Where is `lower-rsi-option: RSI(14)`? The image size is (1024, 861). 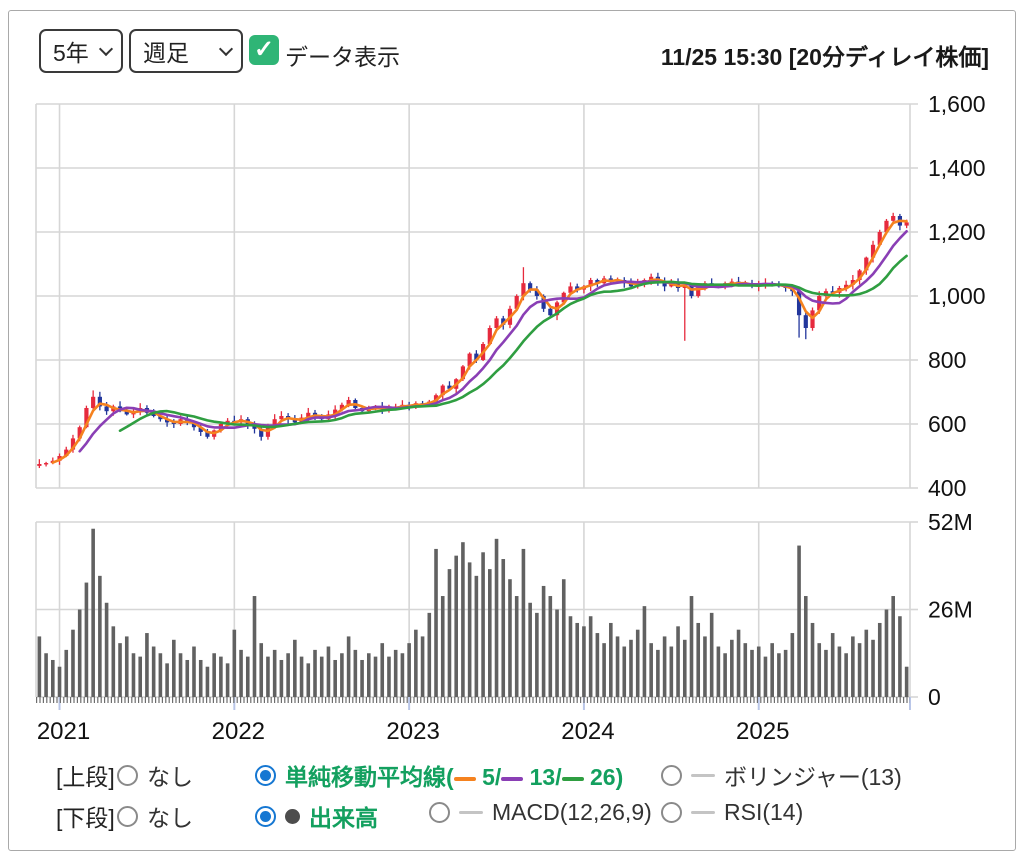
lower-rsi-option: RSI(14) is located at coordinates (732, 812).